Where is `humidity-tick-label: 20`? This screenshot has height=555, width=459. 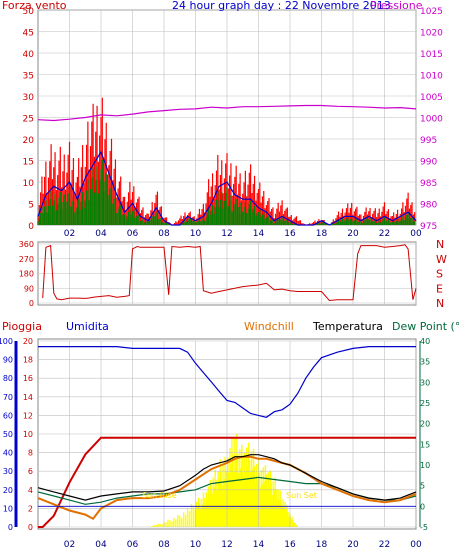 humidity-tick-label: 20 is located at coordinates (8, 490).